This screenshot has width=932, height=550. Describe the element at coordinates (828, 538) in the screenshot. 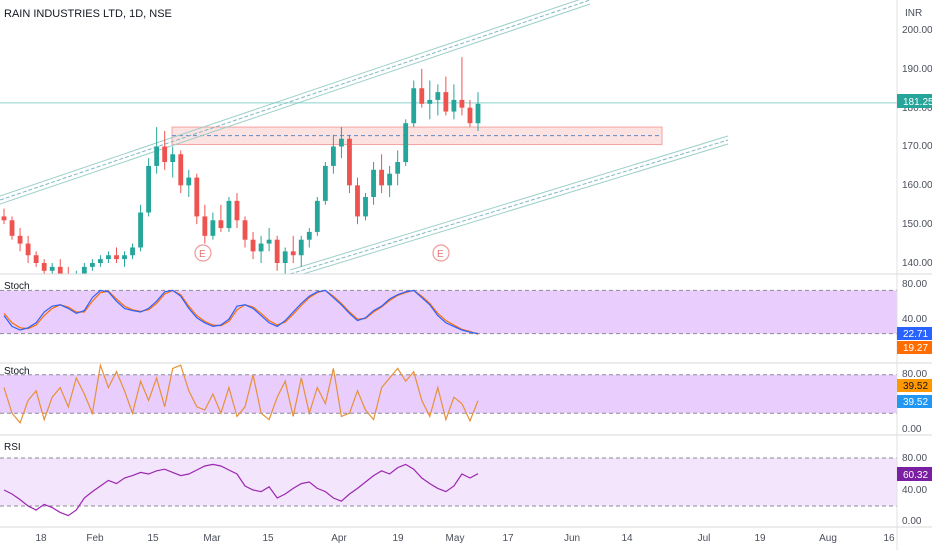

I see `time-tick: Aug` at that location.